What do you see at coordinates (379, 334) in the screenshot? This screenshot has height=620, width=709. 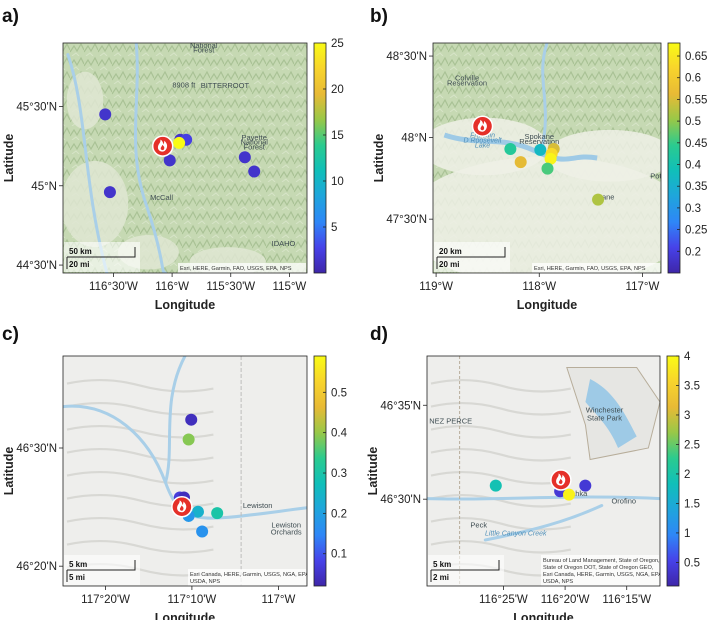 I see `panel-letter: d)` at bounding box center [379, 334].